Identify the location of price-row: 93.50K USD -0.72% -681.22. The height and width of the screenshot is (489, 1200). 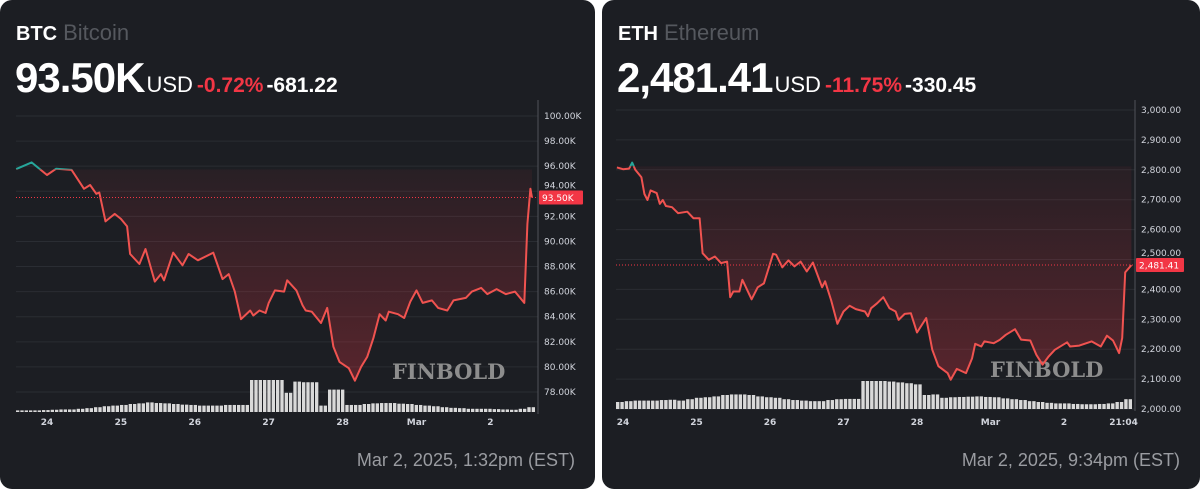
(176, 78).